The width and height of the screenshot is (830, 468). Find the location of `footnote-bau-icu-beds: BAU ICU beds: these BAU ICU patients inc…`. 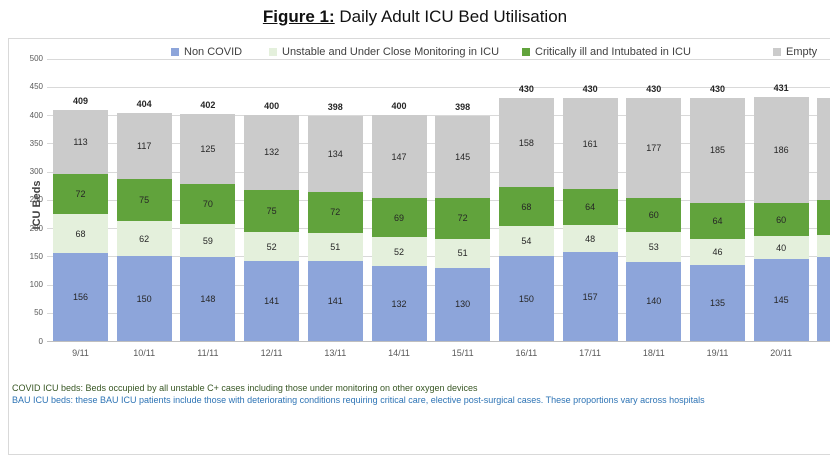

footnote-bau-icu-beds: BAU ICU beds: these BAU ICU patients inc… is located at coordinates (358, 399).